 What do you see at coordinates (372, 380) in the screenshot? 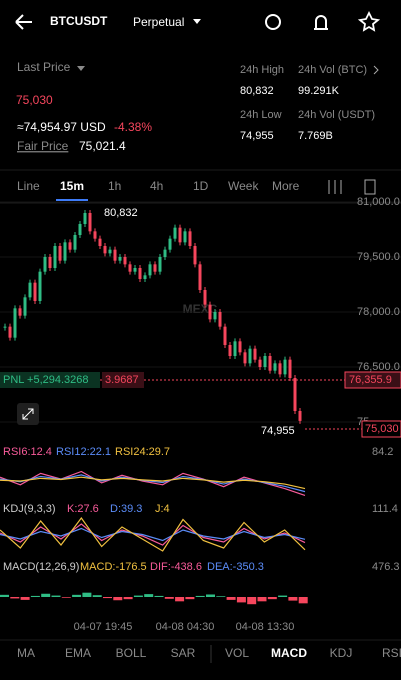
I see `position-box` at bounding box center [372, 380].